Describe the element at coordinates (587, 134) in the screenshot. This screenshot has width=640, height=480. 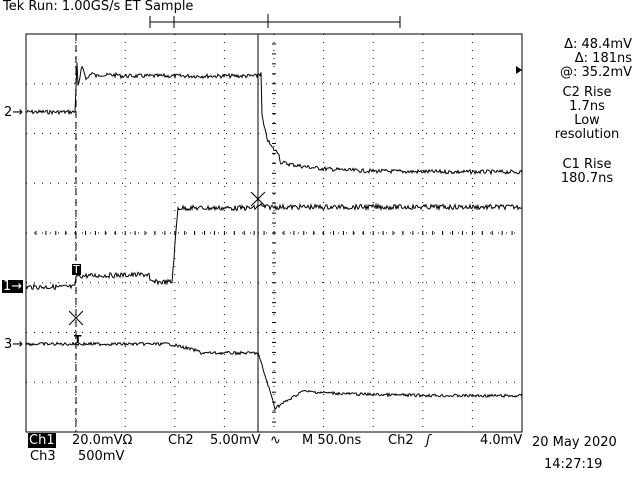
I see `c2-rise-note-resolution: resolution` at that location.